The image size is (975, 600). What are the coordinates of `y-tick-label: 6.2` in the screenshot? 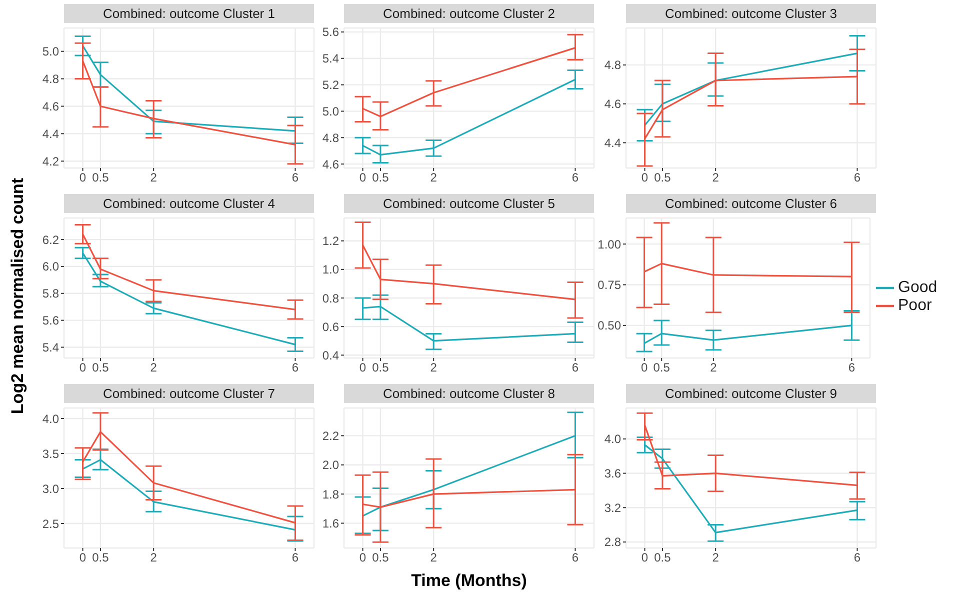 It's located at (51, 239).